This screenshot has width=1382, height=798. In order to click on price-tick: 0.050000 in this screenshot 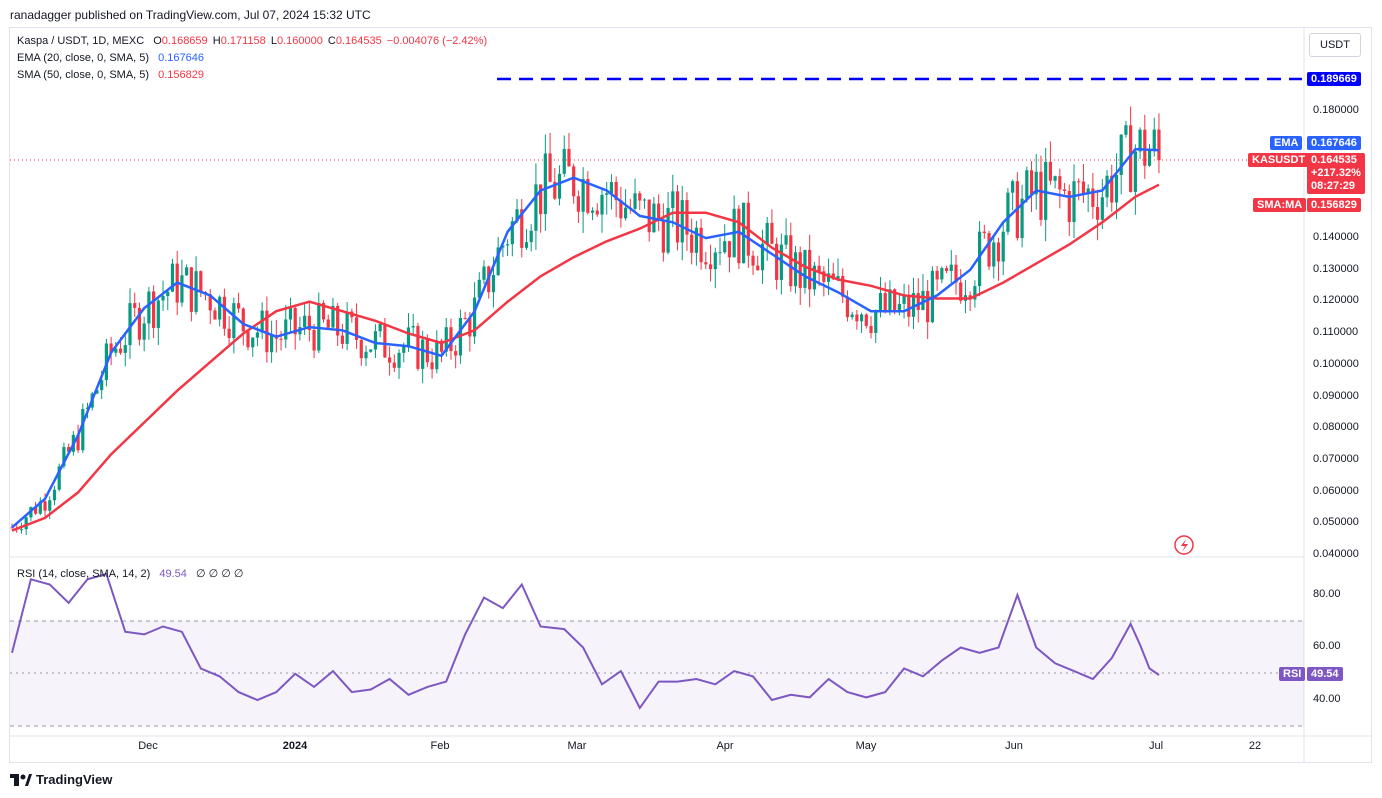, I will do `click(1336, 522)`.